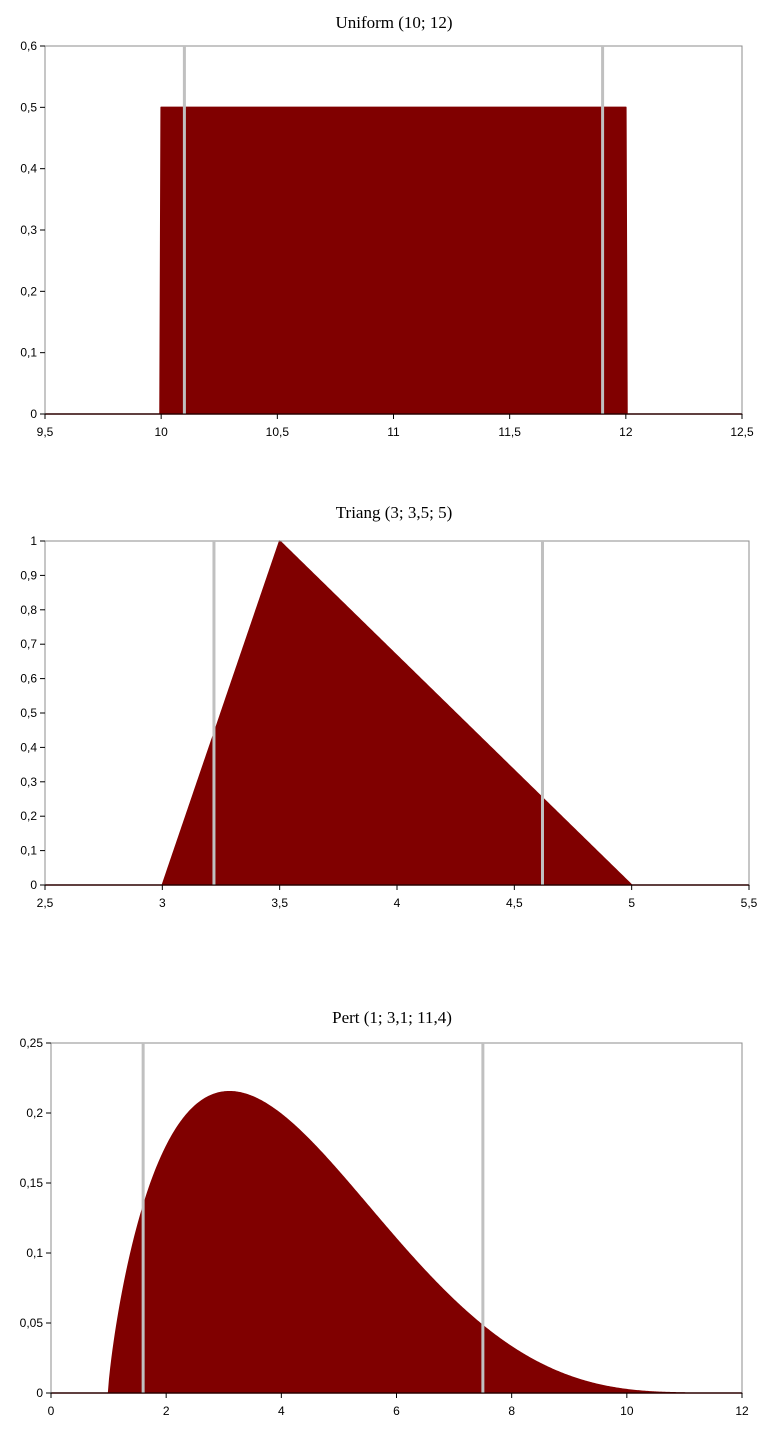 Image resolution: width=758 pixels, height=1455 pixels. What do you see at coordinates (392, 1017) in the screenshot?
I see `chart-pert-title: Pert (1; 3,1; 11,4)` at bounding box center [392, 1017].